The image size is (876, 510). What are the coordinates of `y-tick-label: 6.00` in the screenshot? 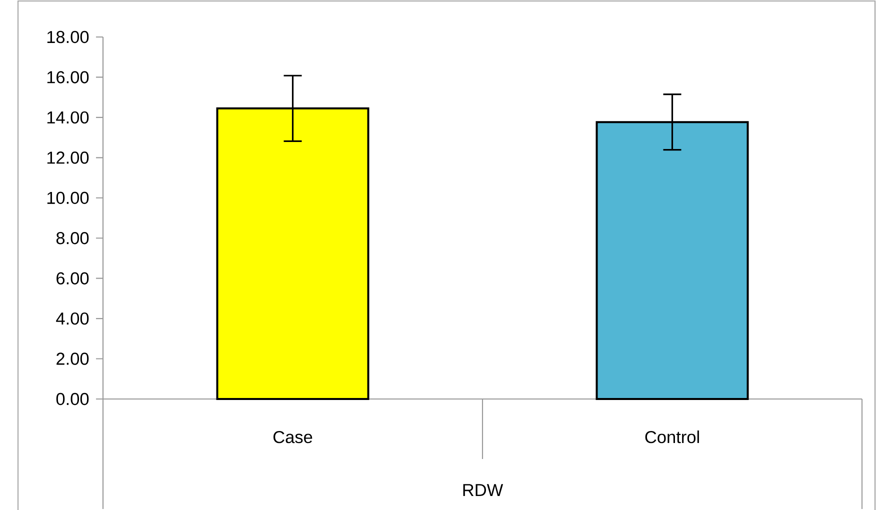 It's located at (72, 278).